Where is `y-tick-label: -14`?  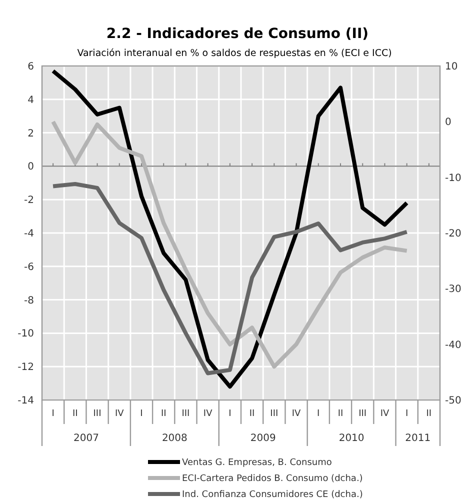
y-tick-label: -14 is located at coordinates (26, 401).